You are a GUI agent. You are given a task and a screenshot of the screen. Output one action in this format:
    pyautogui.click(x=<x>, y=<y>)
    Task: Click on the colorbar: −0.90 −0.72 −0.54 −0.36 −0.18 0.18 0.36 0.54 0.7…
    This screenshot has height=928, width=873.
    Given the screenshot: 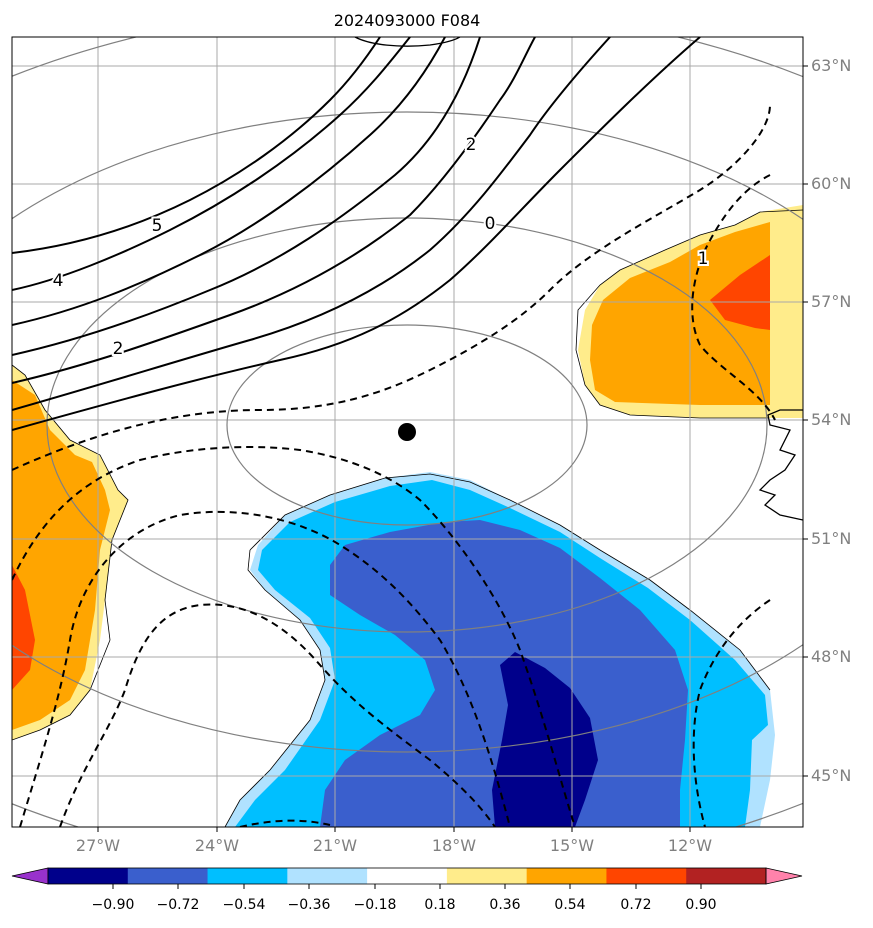 What is the action you would take?
    pyautogui.click(x=407, y=890)
    